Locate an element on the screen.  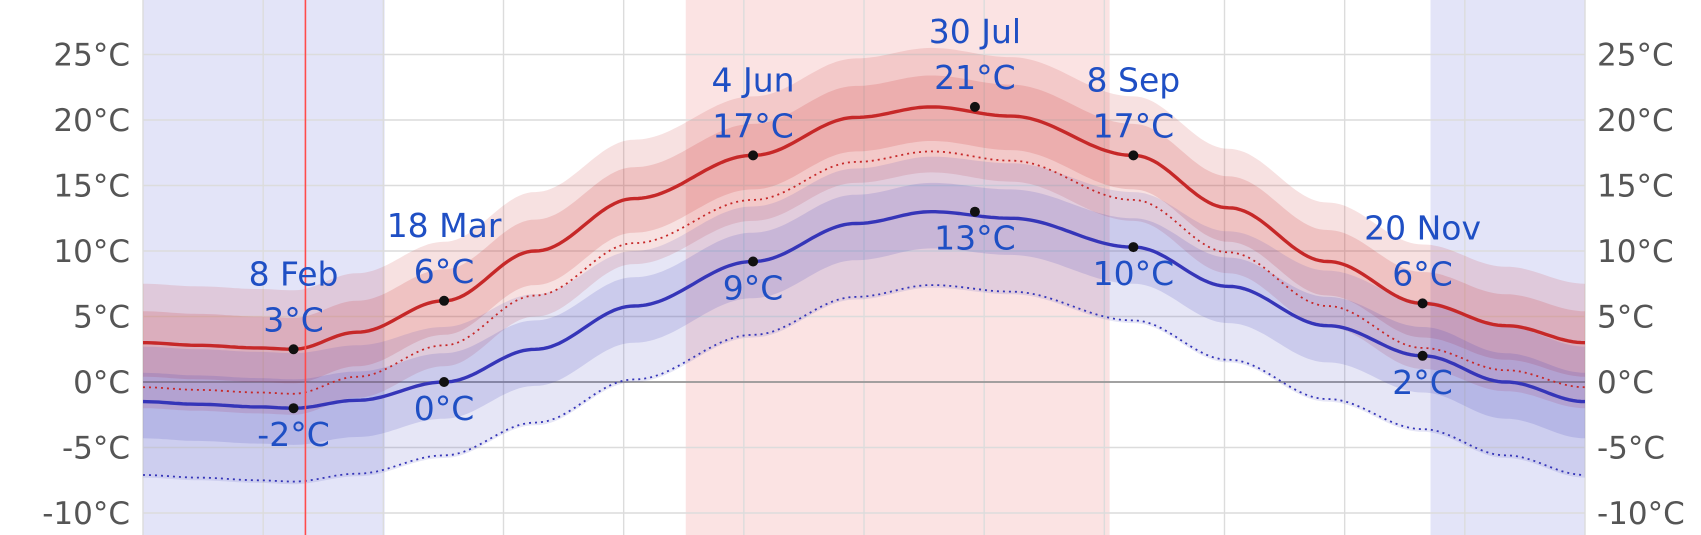
annotation-date: 8 Sep is located at coordinates (1134, 79).